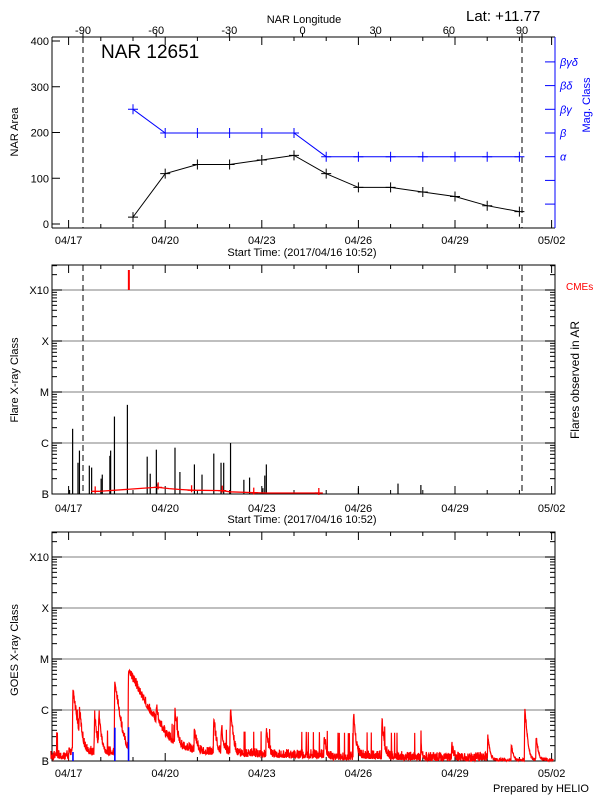  I want to click on lon-tick-label: 0, so click(302, 31).